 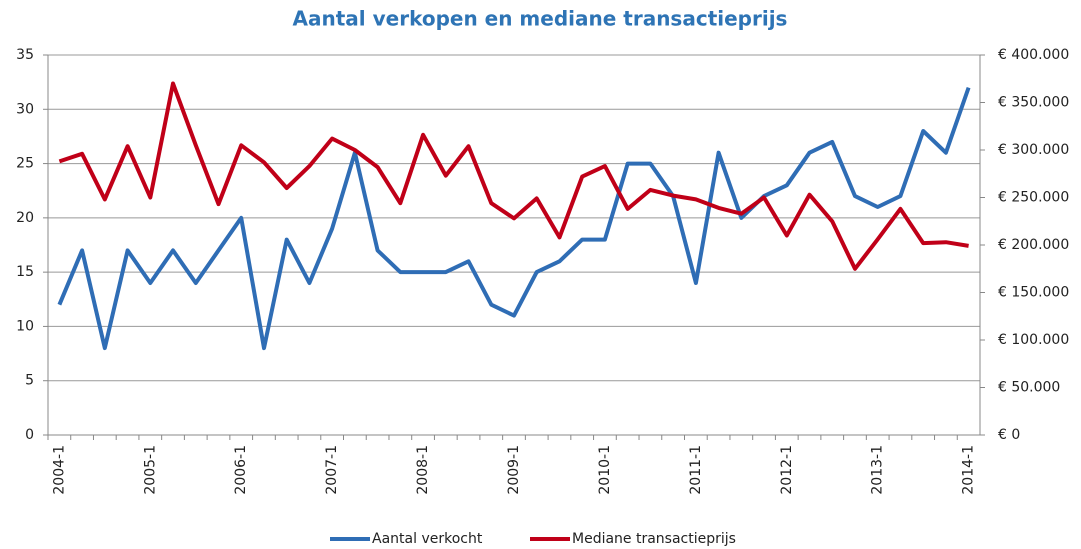 What do you see at coordinates (696, 470) in the screenshot?
I see `x-tick-label: 2011-1` at bounding box center [696, 470].